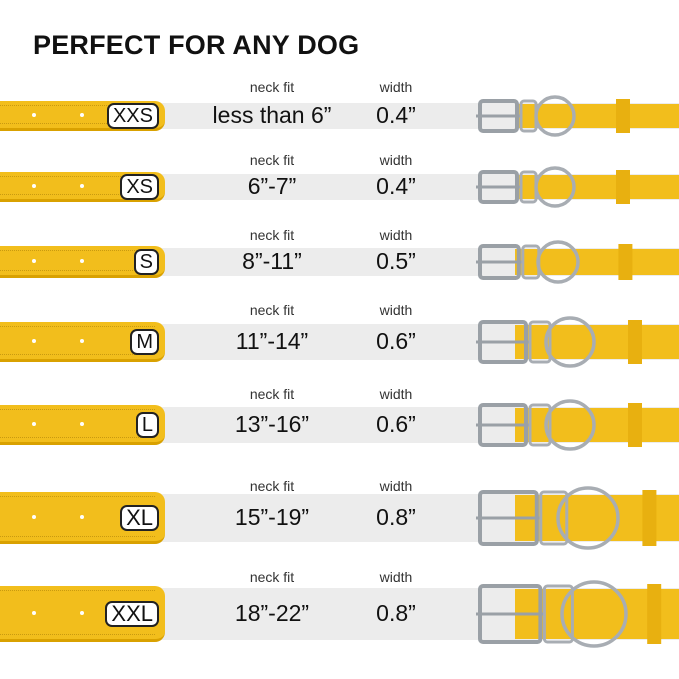 Image resolution: width=679 pixels, height=679 pixels. What do you see at coordinates (196, 45) in the screenshot?
I see `page-title: PERFECT FOR ANY DOG` at bounding box center [196, 45].